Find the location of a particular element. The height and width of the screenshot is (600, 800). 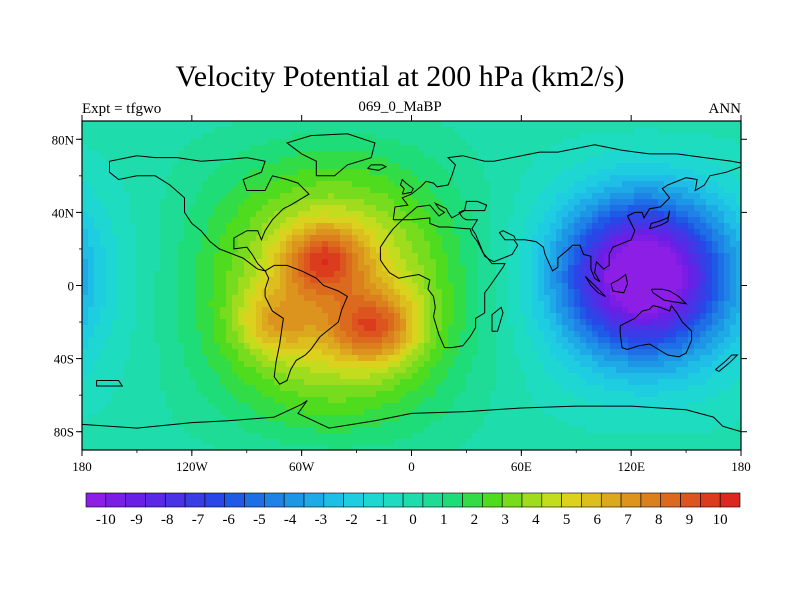

colorbar-label: 7 is located at coordinates (628, 520).